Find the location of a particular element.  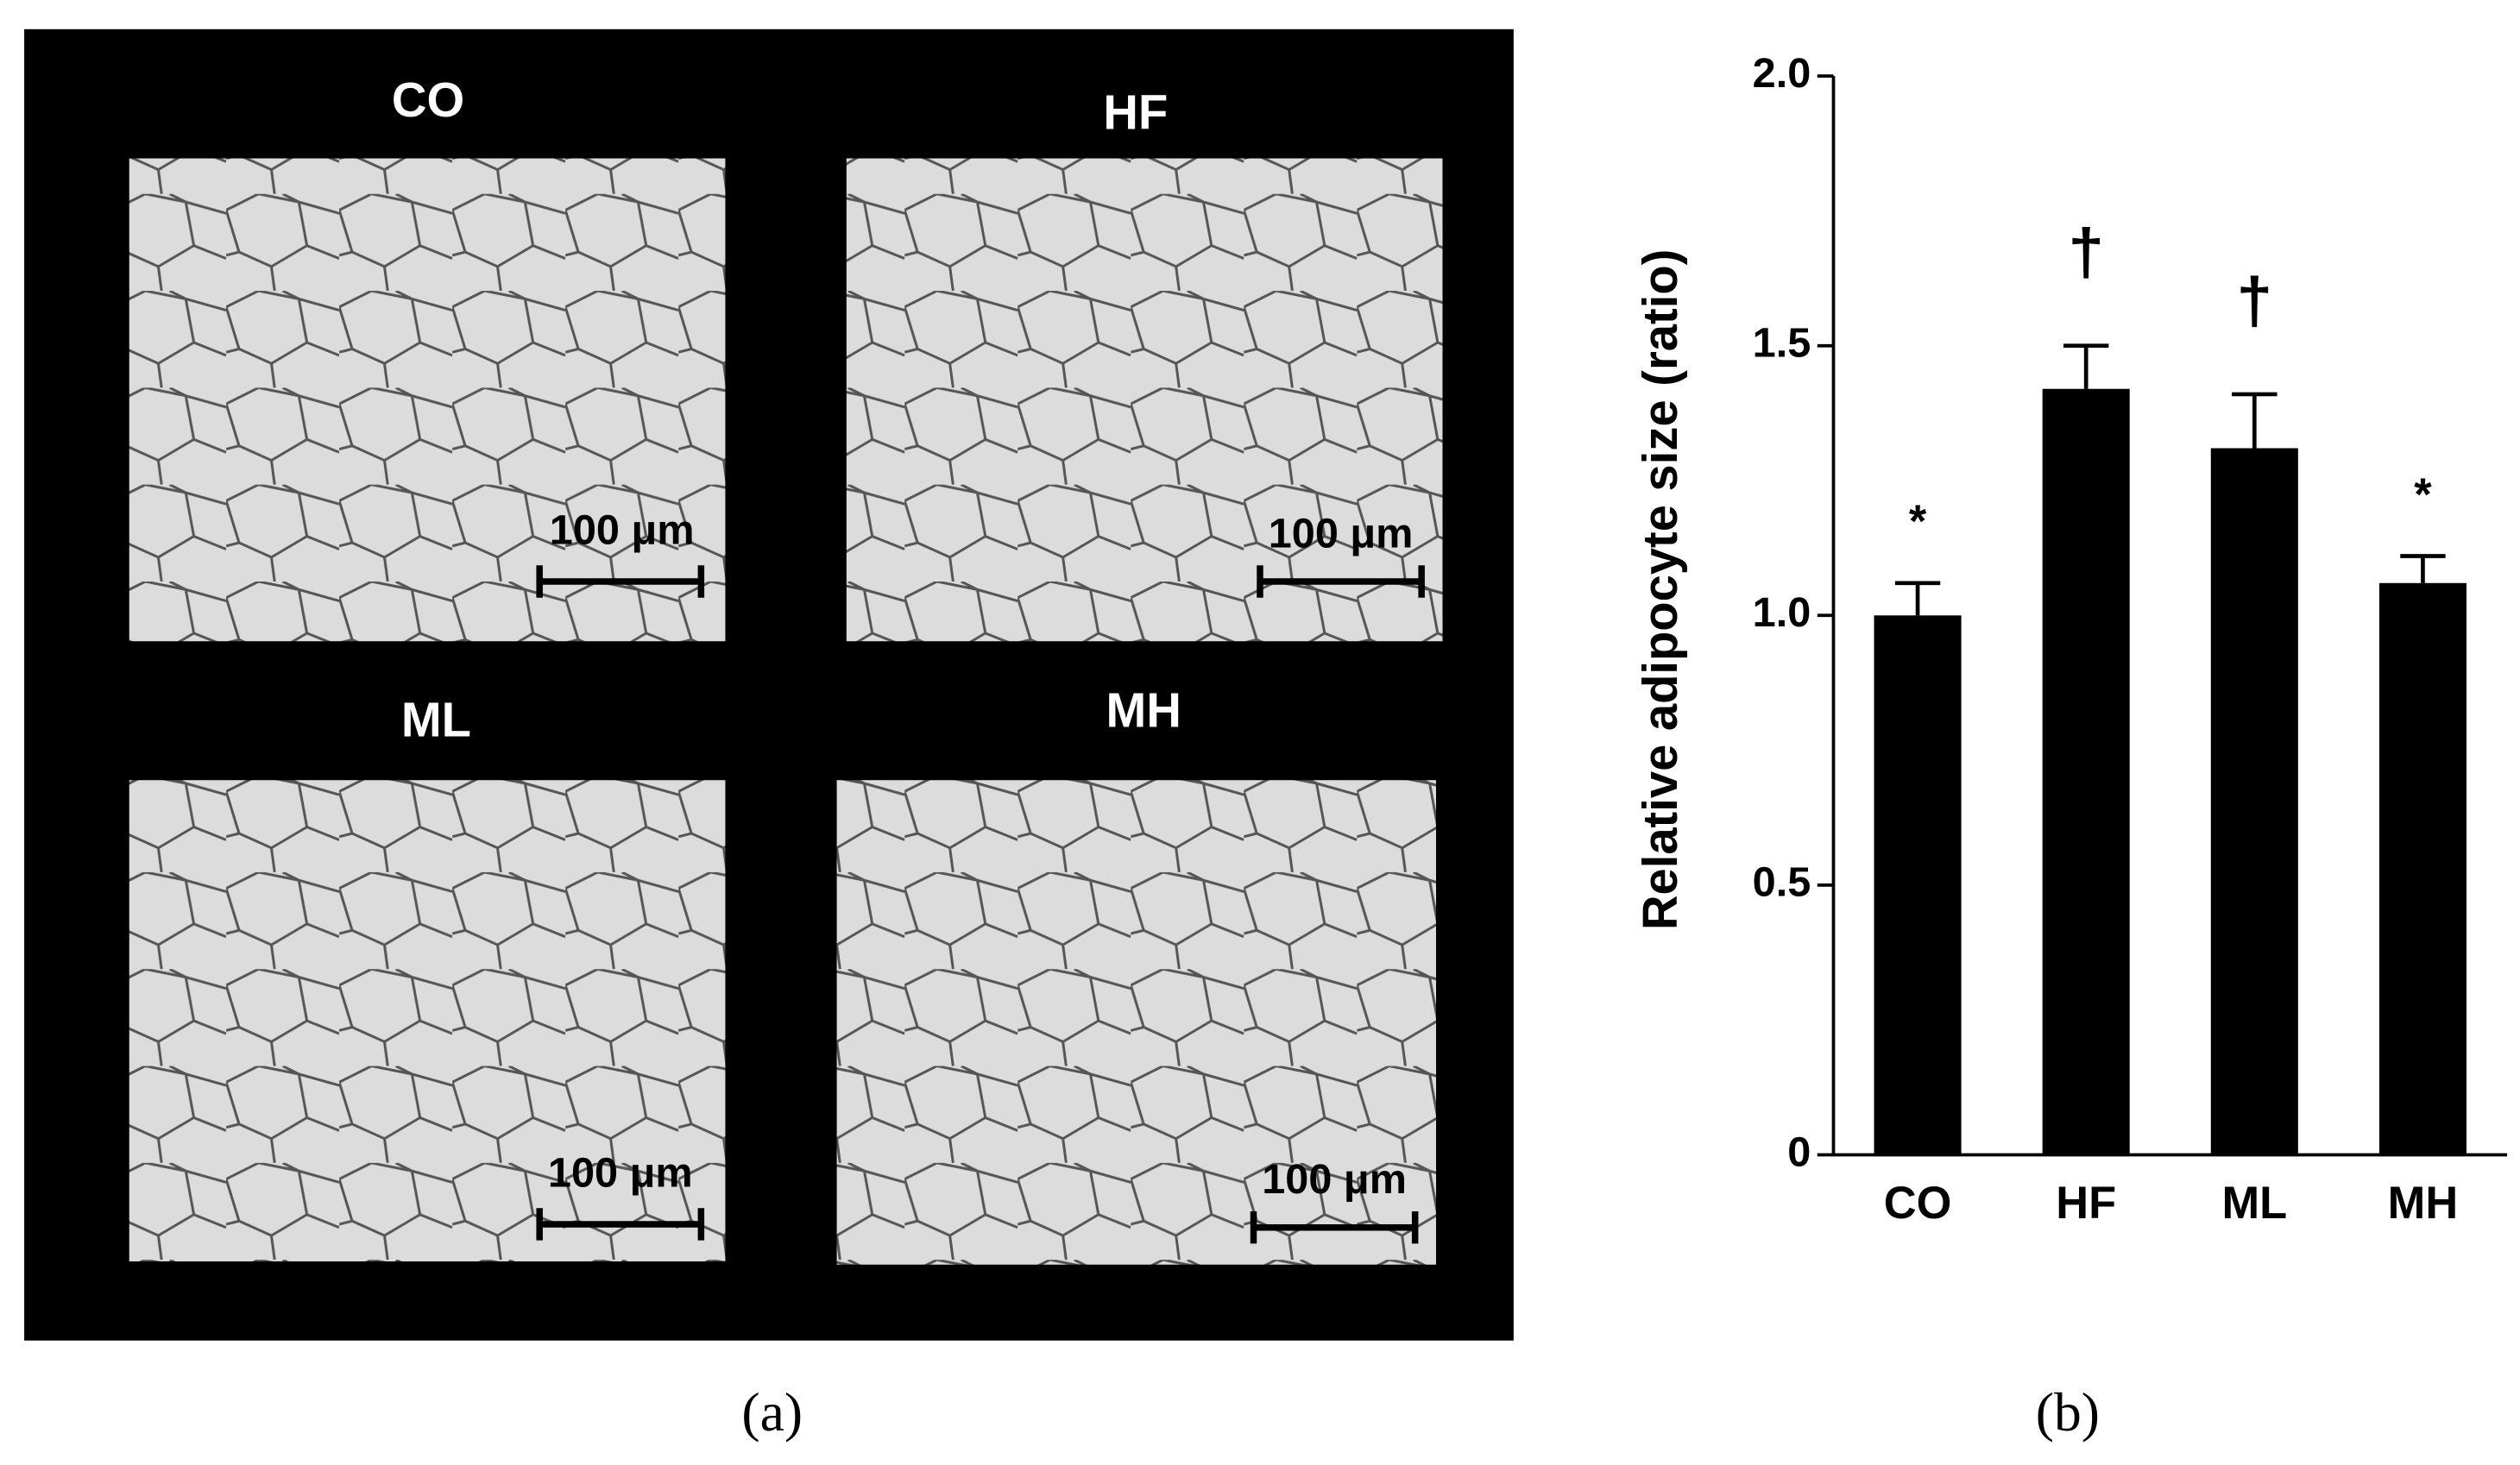

y-axis-label: Relative adipocyte size (ratio) is located at coordinates (1660, 589).